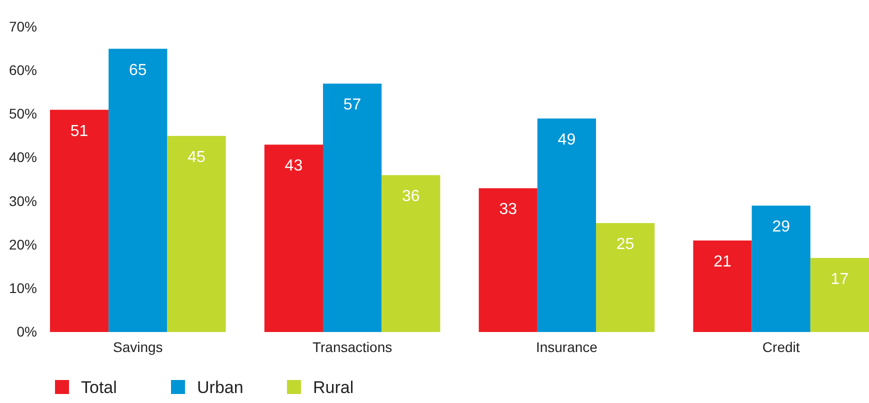  I want to click on x-tick-label: Transactions, so click(352, 346).